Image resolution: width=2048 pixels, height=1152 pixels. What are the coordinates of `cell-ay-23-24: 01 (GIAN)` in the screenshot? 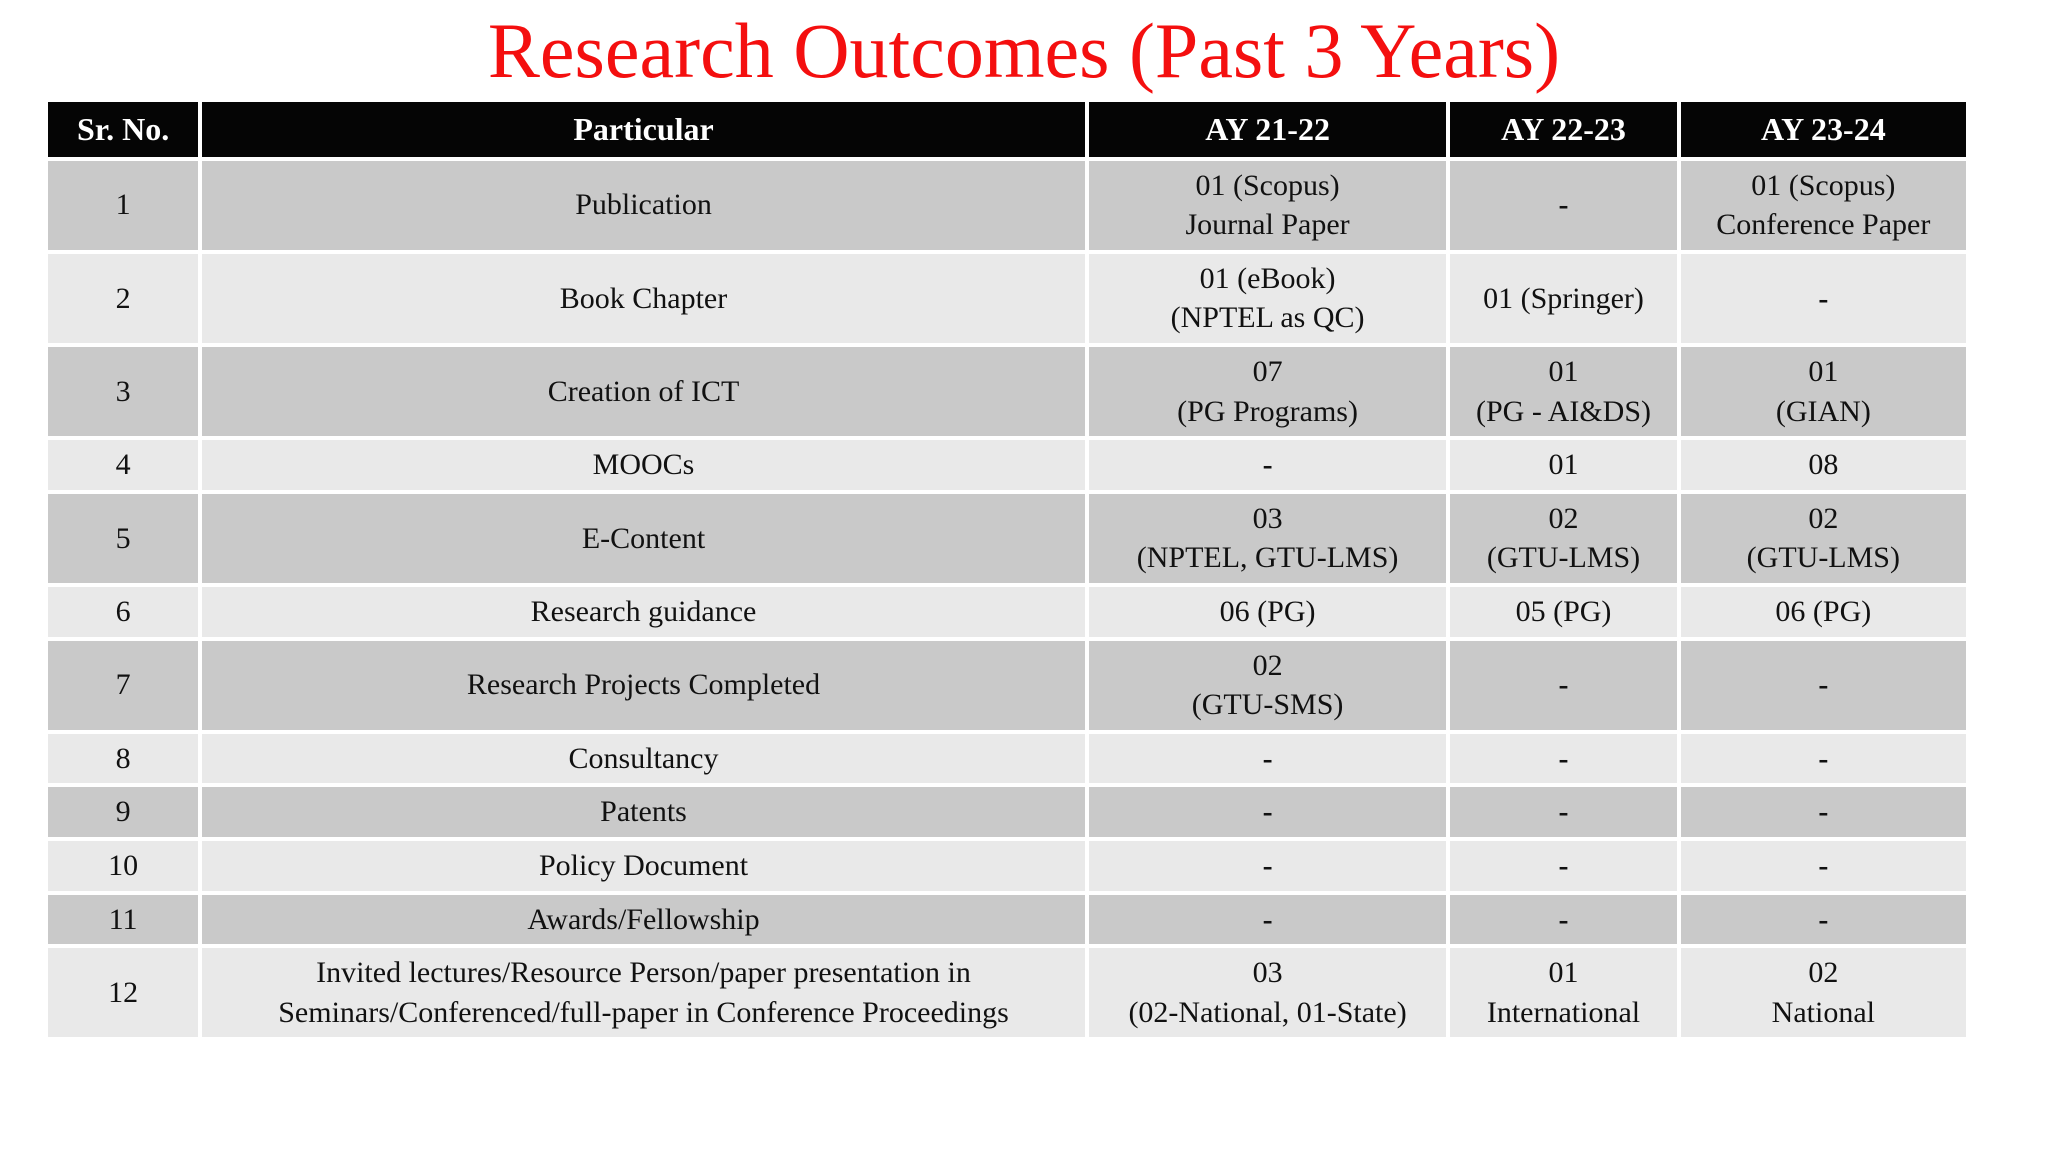 It's located at (1823, 392).